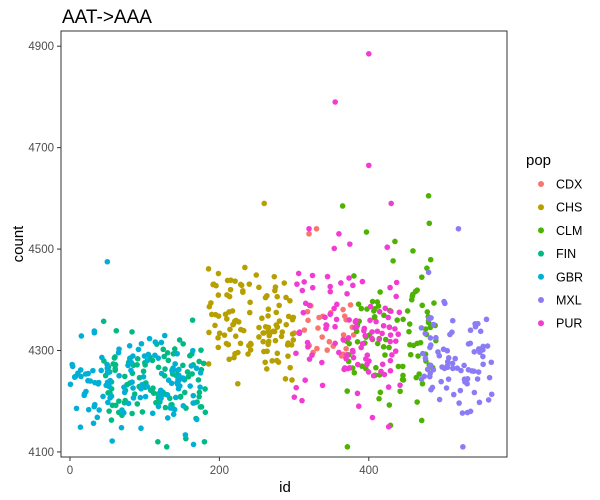 This screenshot has width=600, height=500. I want to click on x-axis: 0 200 400, so click(222, 467).